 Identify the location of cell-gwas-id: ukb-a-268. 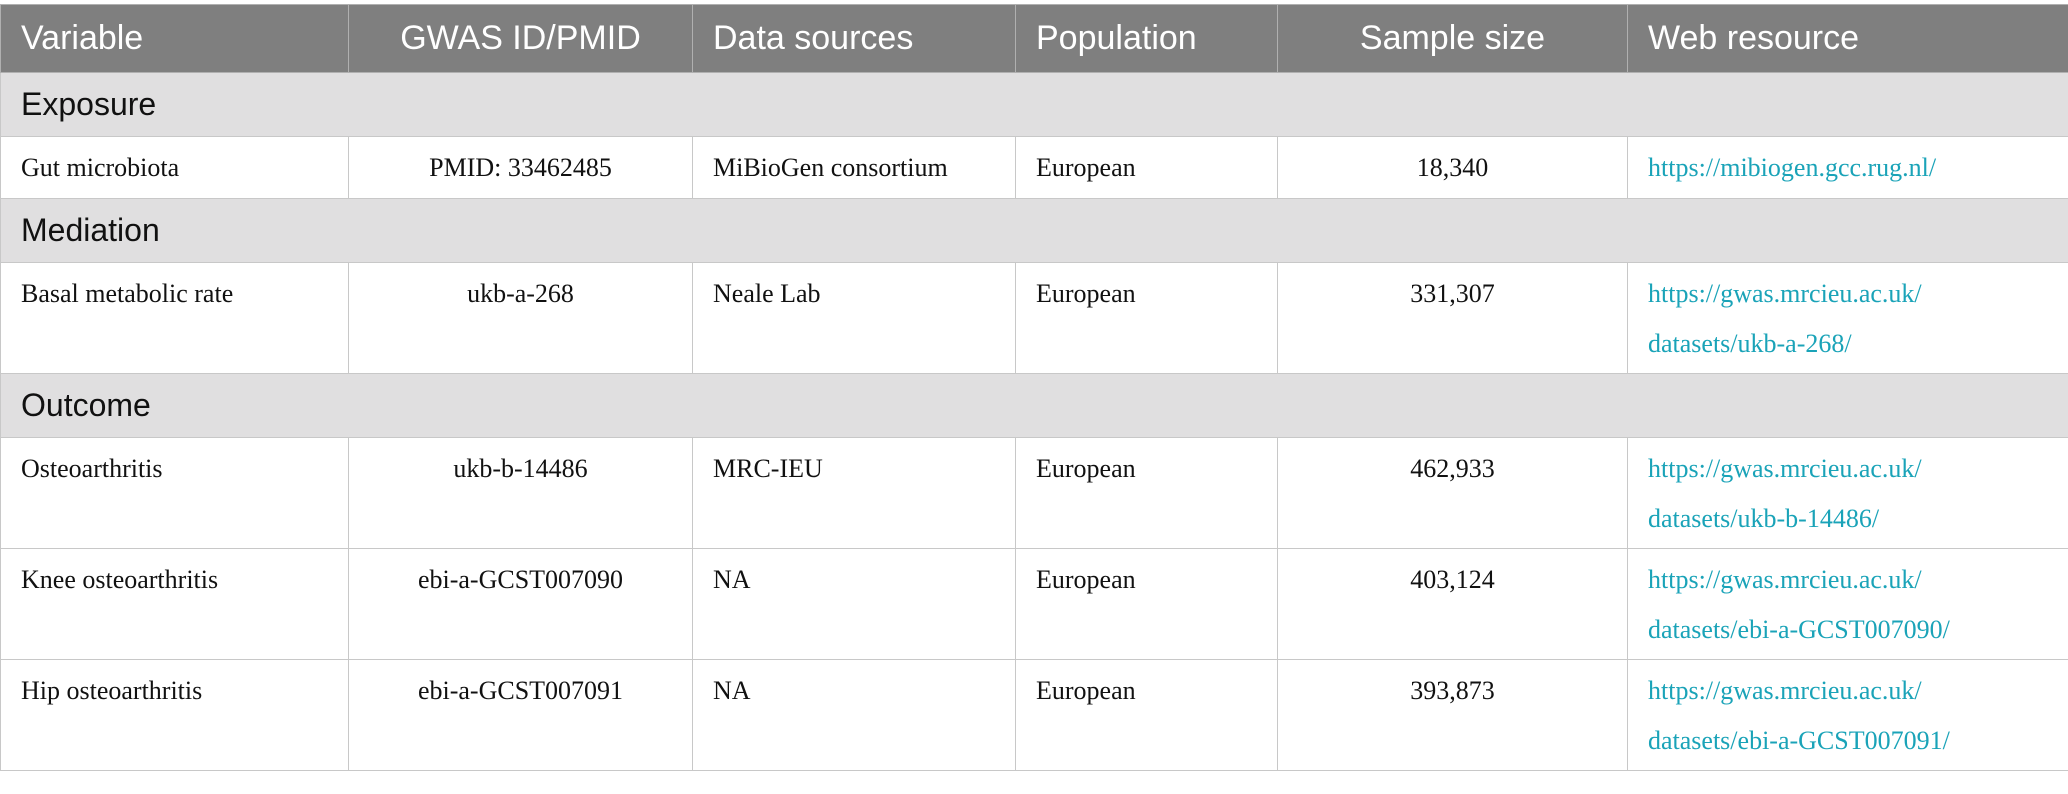
(520, 318).